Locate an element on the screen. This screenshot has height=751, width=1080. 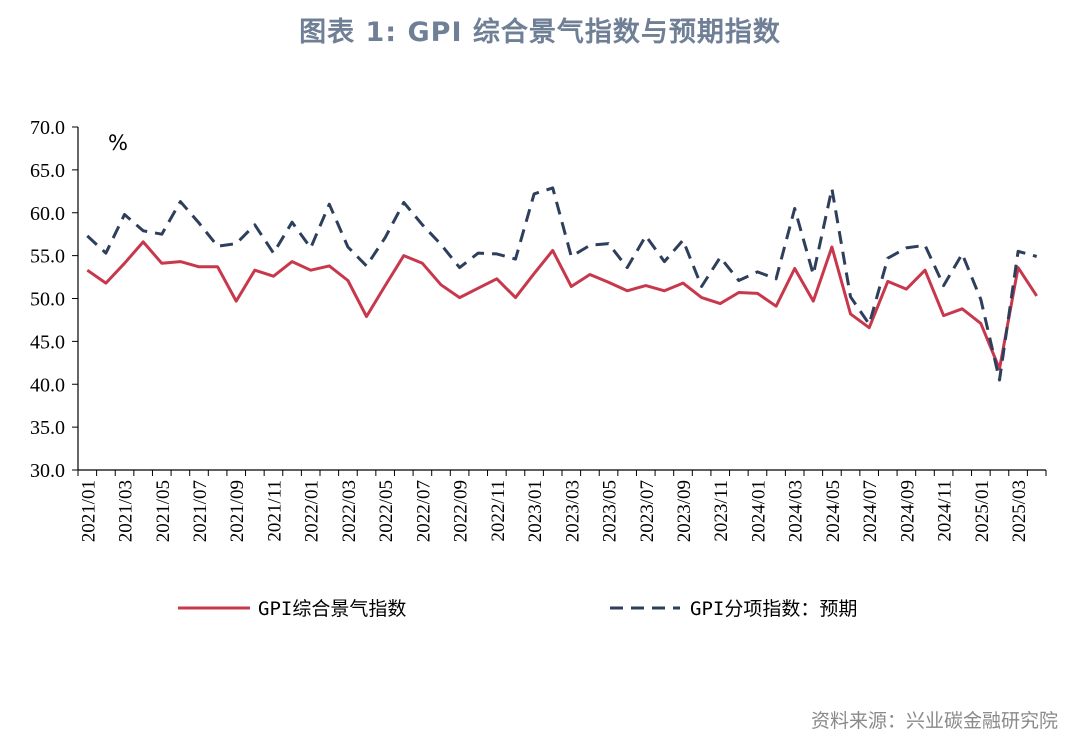
y-tick-label: 65.0 is located at coordinates (47, 171).